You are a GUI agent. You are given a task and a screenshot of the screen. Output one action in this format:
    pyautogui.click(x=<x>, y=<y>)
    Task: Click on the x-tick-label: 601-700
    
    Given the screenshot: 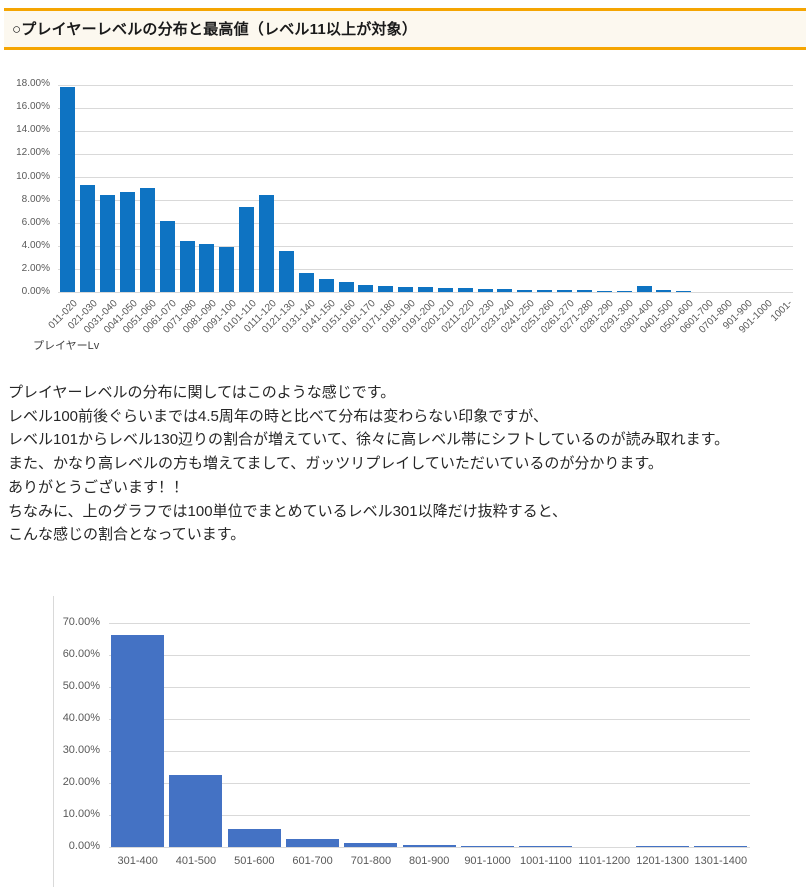 What is the action you would take?
    pyautogui.click(x=312, y=861)
    